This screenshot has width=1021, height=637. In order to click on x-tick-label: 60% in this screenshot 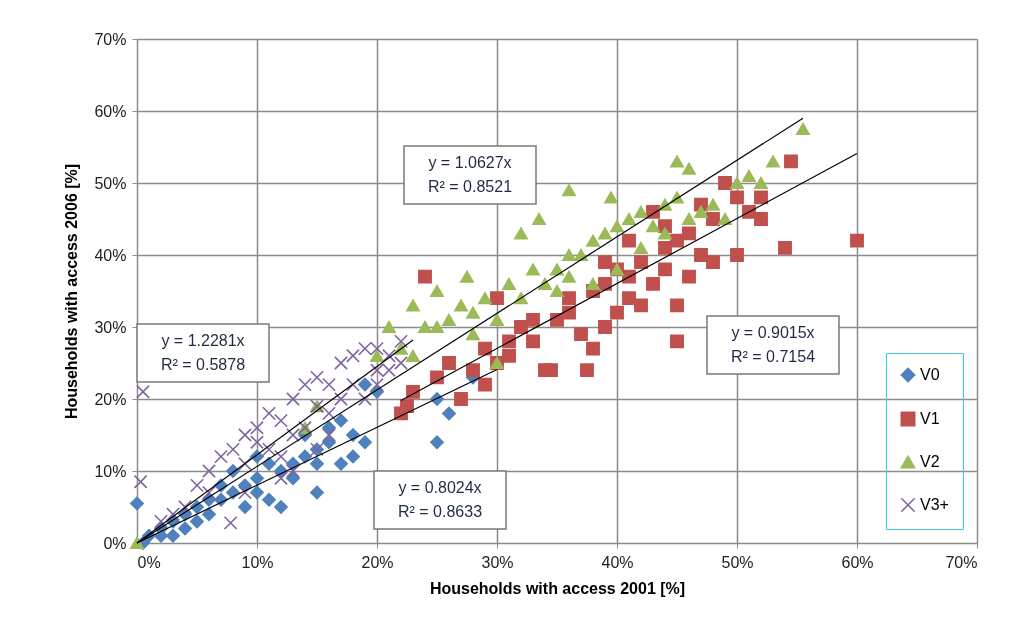, I will do `click(857, 562)`.